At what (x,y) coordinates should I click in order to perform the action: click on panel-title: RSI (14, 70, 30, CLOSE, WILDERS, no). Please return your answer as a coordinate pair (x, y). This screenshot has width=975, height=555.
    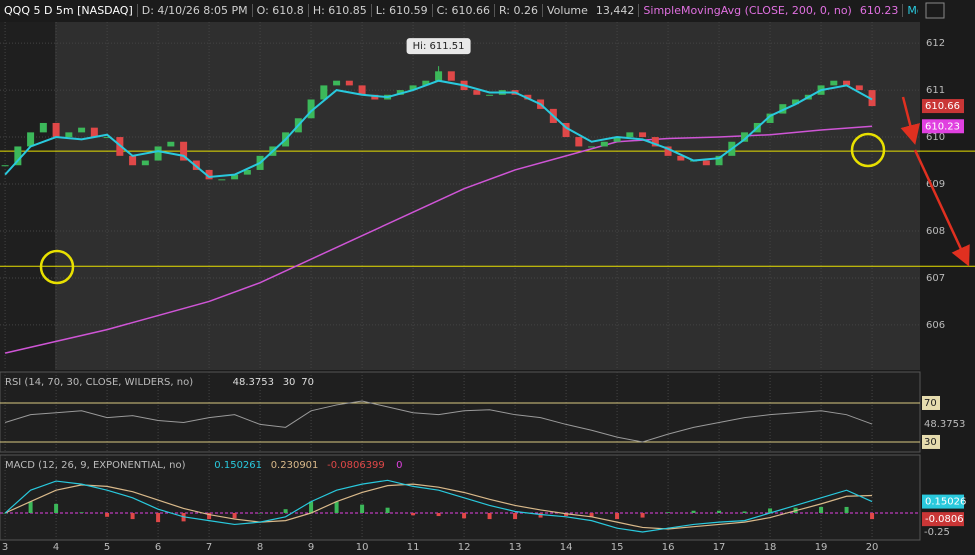
    Looking at the image, I should click on (99, 382).